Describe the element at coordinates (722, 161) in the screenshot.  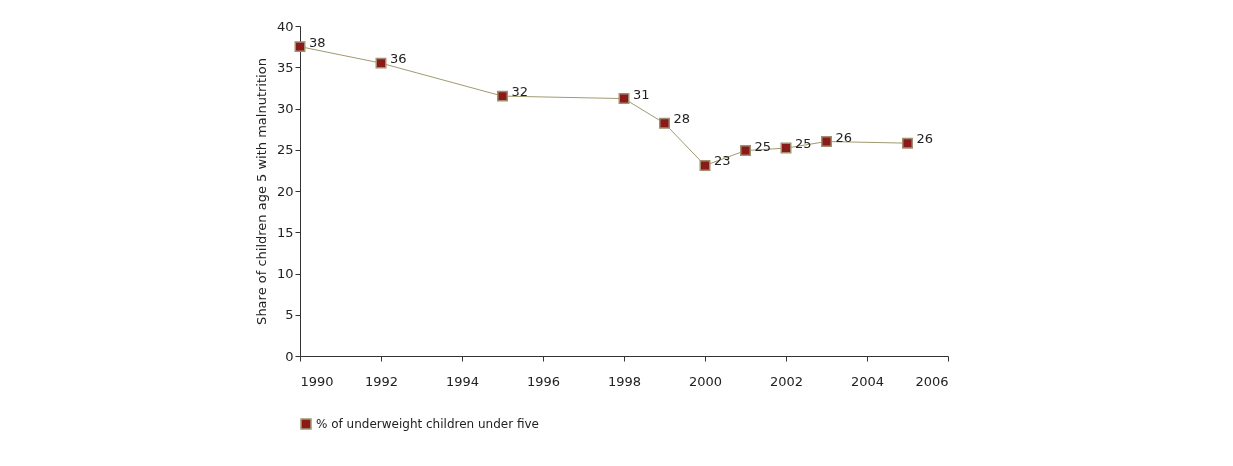
I see `data-label: 23` at that location.